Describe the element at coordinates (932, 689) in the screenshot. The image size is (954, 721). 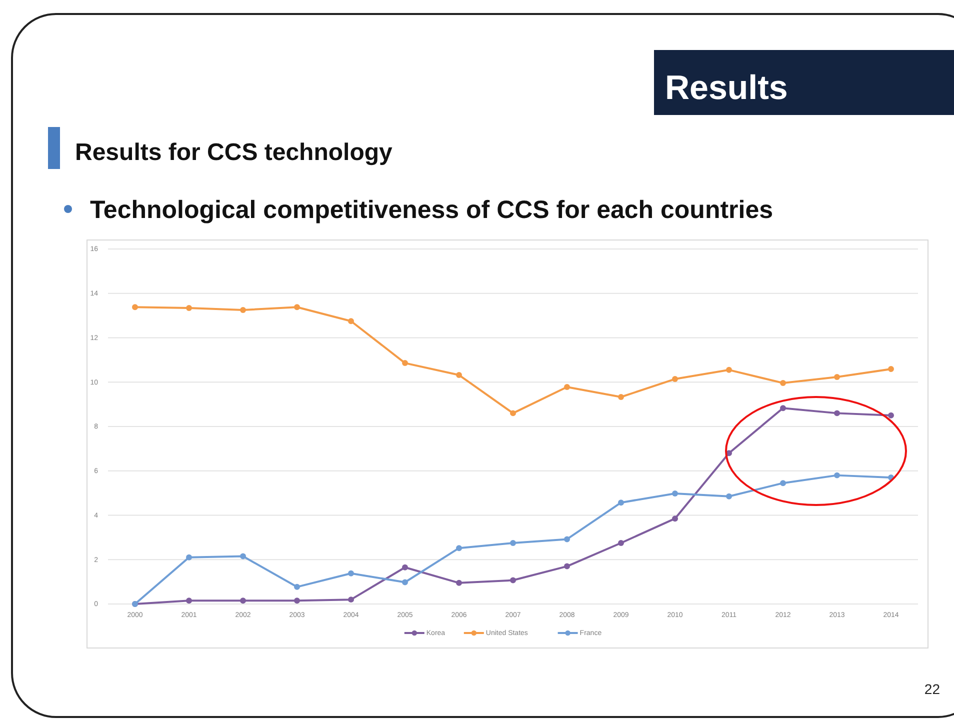
I see `text: 22` at that location.